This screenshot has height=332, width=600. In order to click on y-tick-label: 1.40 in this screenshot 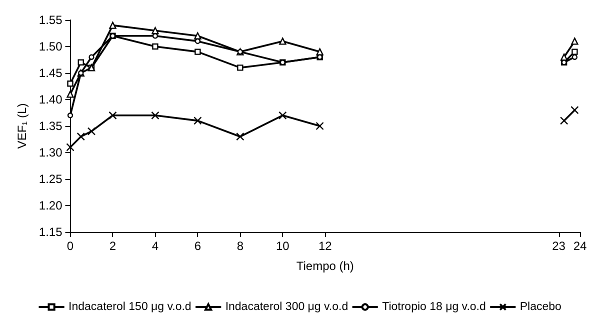, I will do `click(50, 99)`.